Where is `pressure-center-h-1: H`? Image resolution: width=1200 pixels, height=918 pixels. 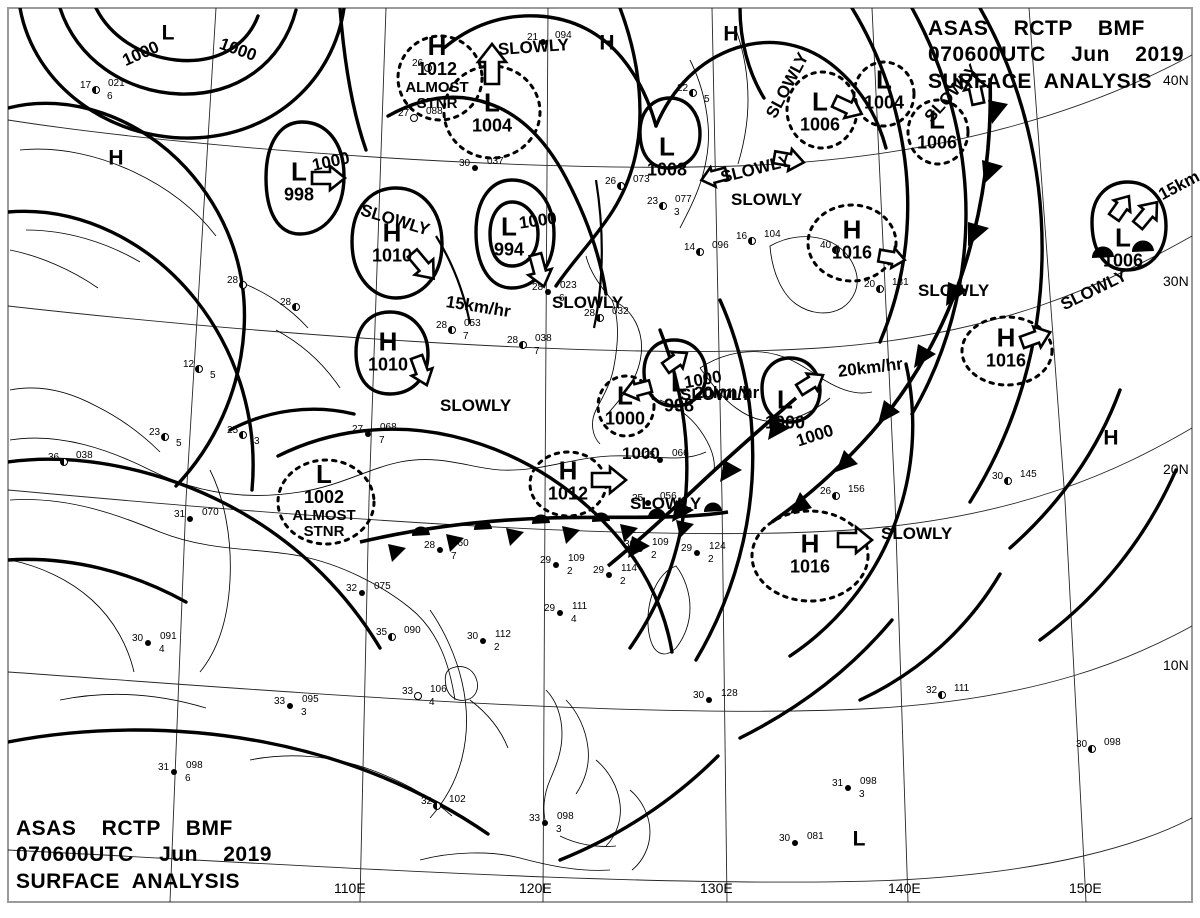
pressure-center-h-1: H is located at coordinates (115, 158).